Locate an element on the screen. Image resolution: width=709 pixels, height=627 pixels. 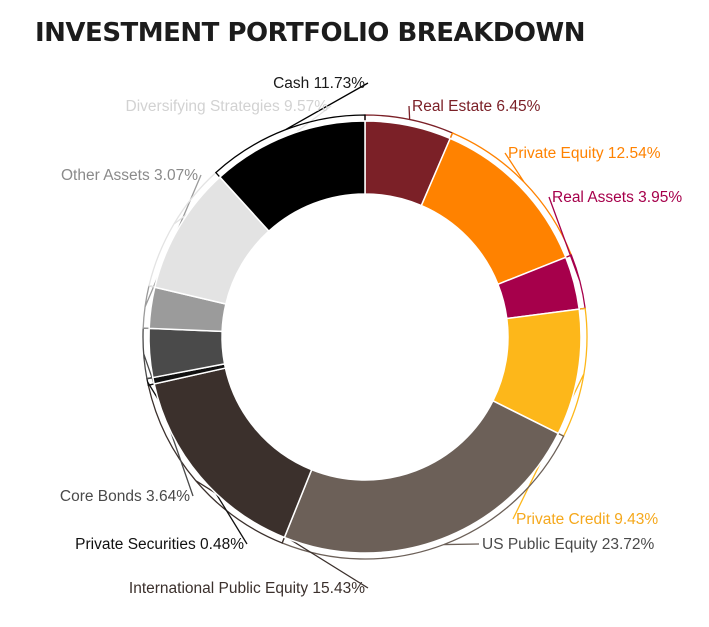
label-other-assets: Other Assets 3.07% is located at coordinates (129, 175).